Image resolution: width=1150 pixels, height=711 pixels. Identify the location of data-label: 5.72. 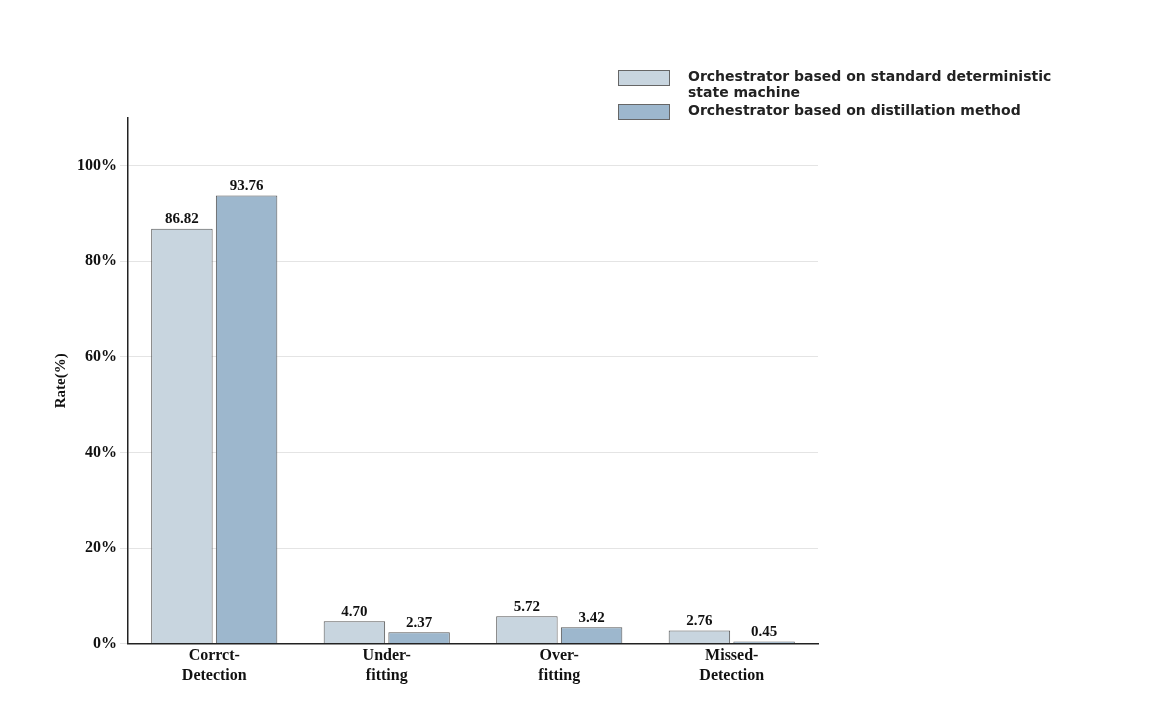
(527, 605).